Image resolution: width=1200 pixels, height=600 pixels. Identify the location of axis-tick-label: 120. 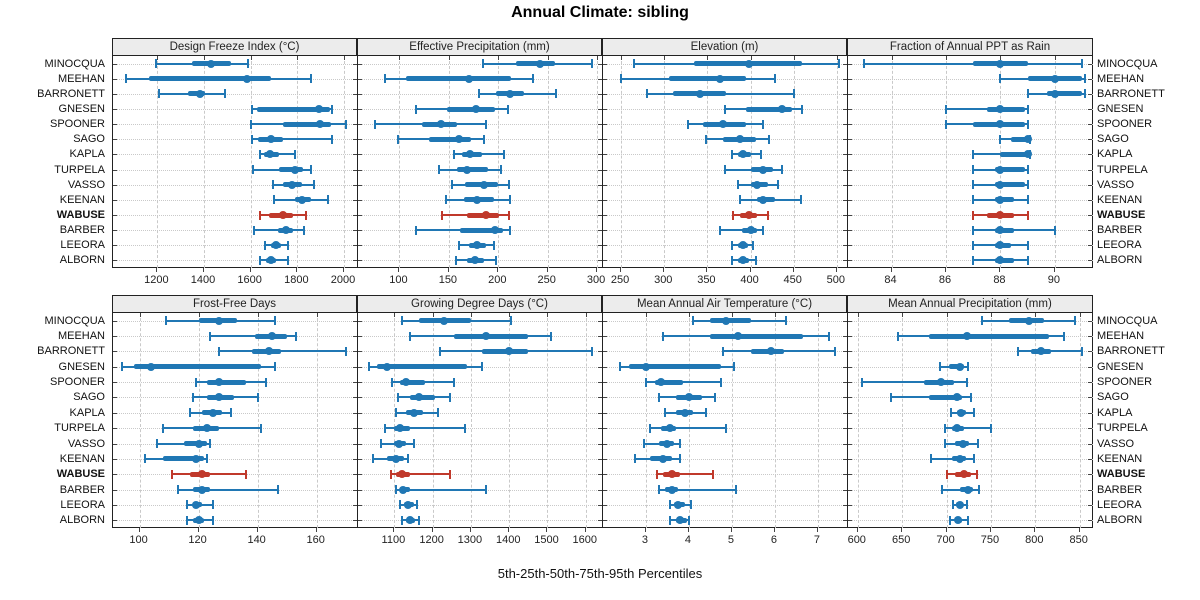
(197, 540).